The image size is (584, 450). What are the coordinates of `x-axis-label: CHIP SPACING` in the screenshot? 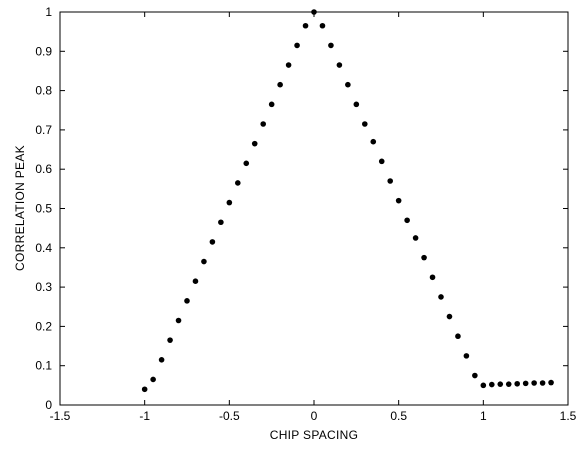 It's located at (314, 435).